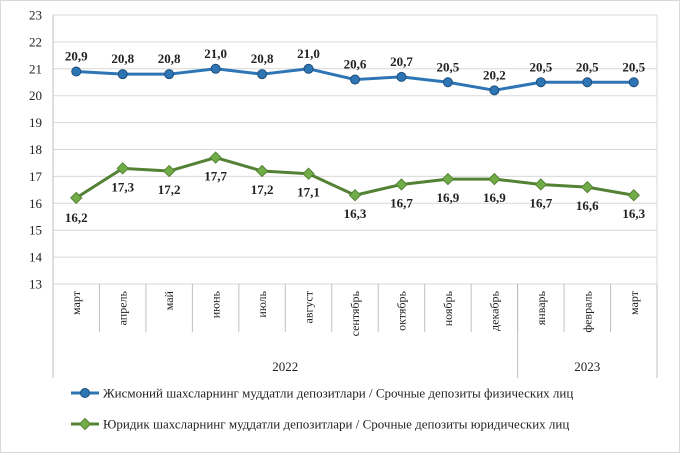 The width and height of the screenshot is (680, 458). Describe the element at coordinates (262, 303) in the screenshot. I see `x-tick-label-4: июль` at that location.